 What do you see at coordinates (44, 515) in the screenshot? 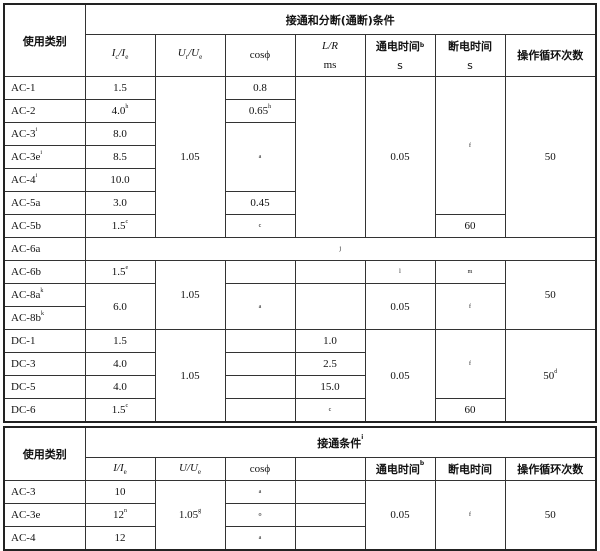
I see `category-cell: AC-3e` at bounding box center [44, 515].